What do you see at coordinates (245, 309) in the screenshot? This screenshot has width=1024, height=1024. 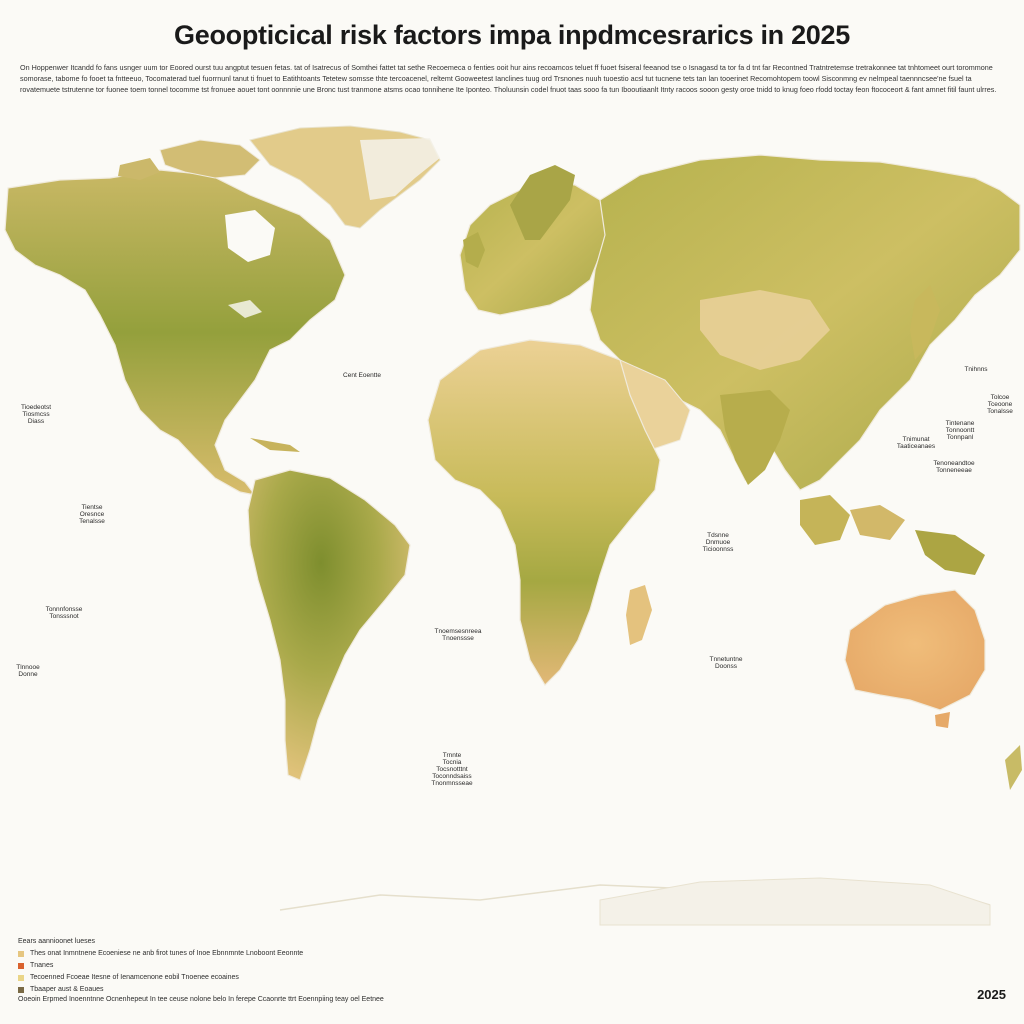 I see `great-lakes` at bounding box center [245, 309].